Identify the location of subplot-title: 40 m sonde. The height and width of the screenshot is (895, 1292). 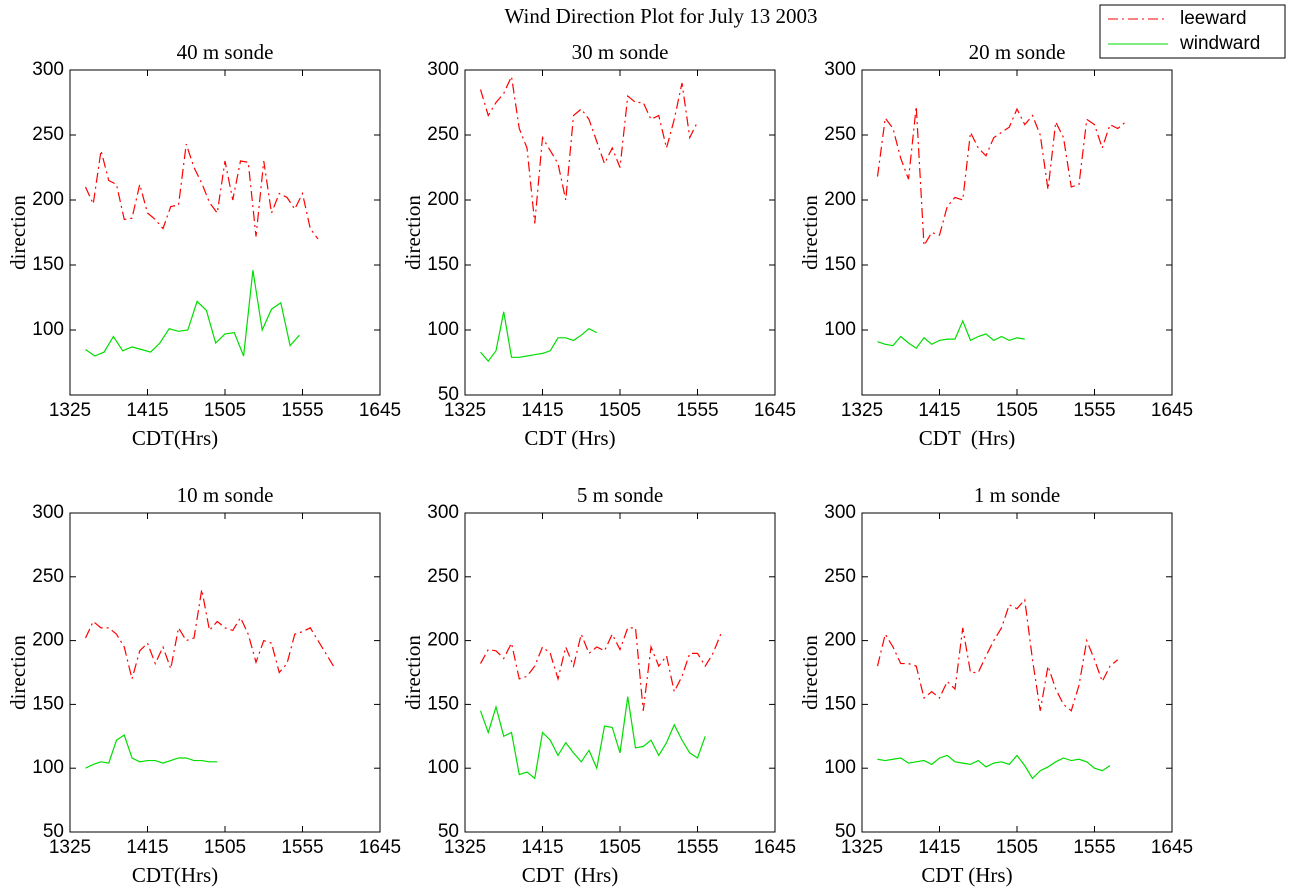
(225, 52).